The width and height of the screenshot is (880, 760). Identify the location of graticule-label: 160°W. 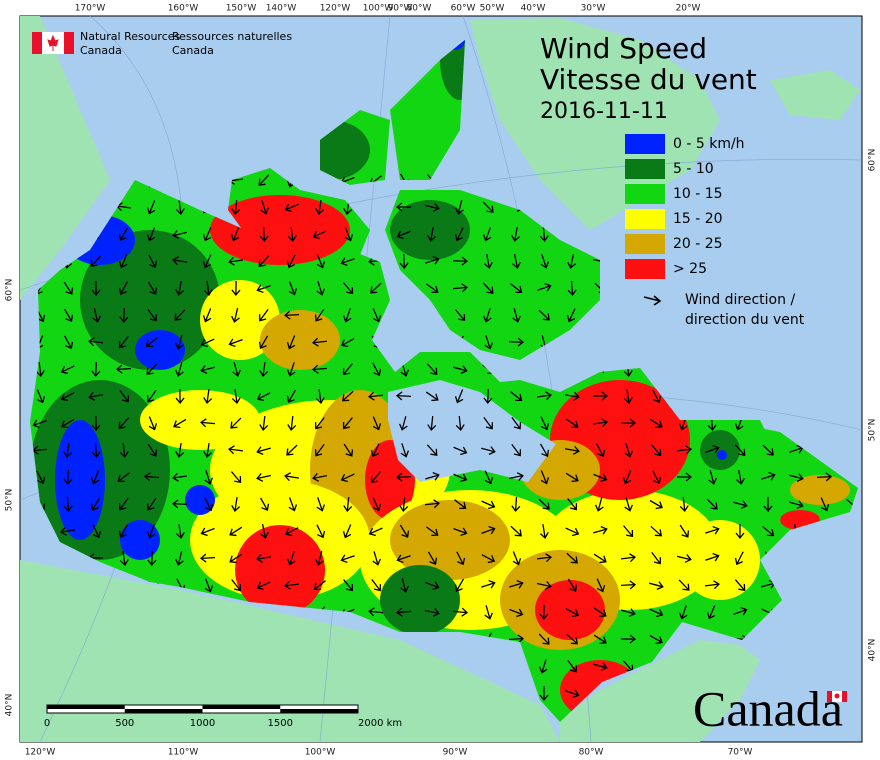
(183, 9).